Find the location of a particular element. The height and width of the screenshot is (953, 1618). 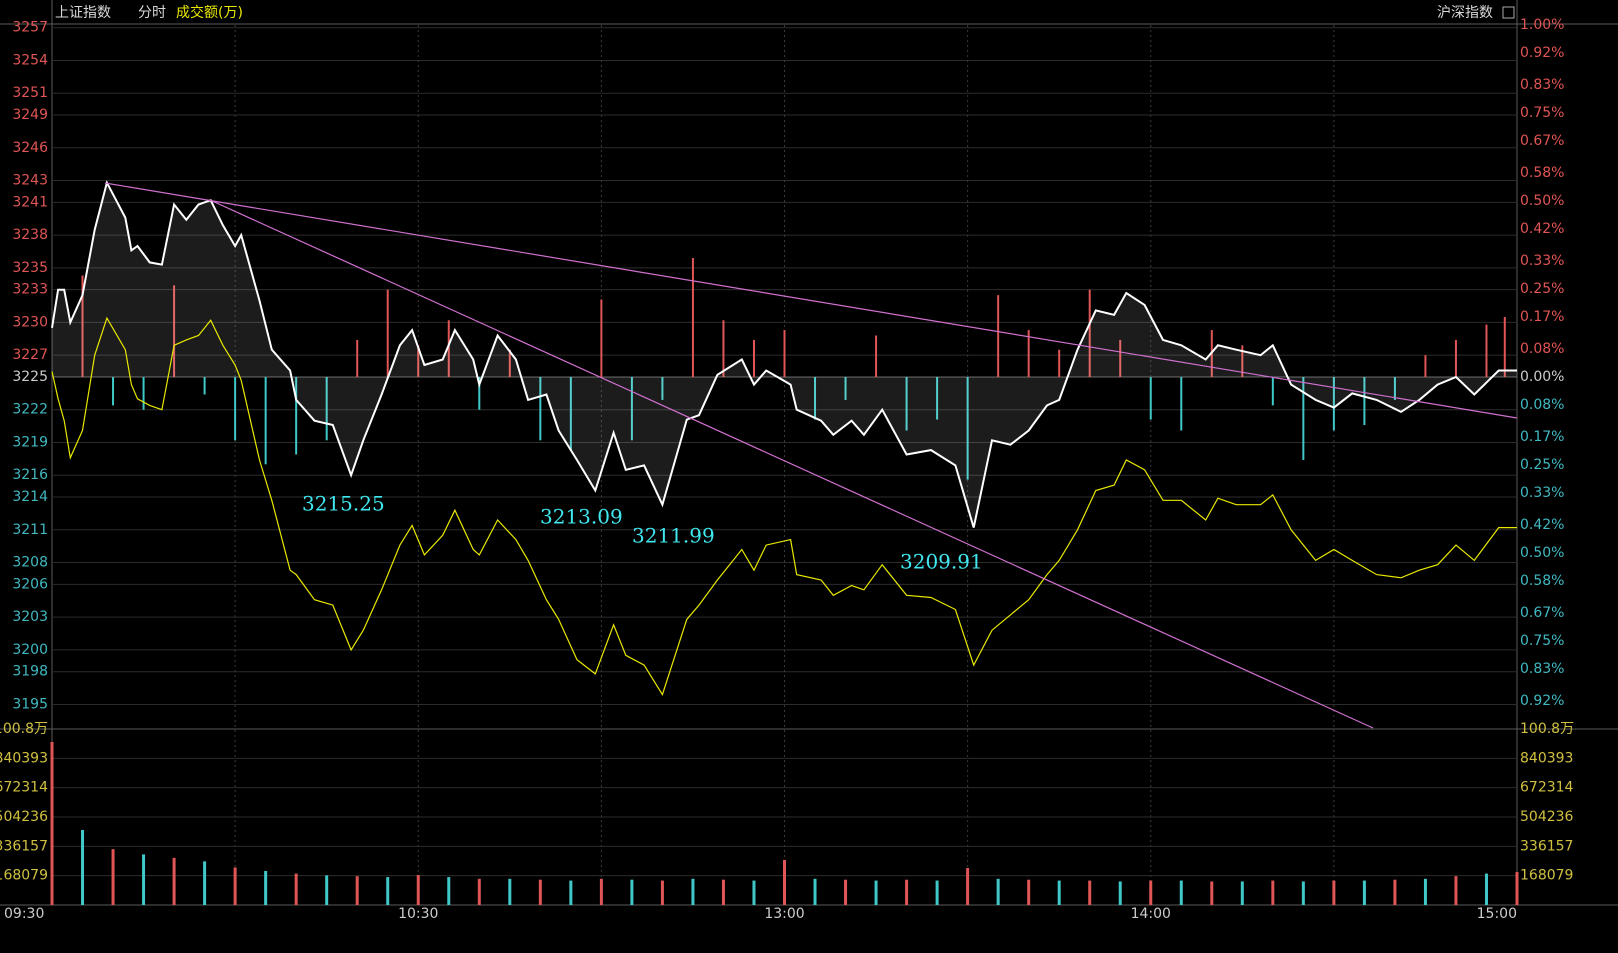

y-tick-label: 3214 is located at coordinates (30, 497).